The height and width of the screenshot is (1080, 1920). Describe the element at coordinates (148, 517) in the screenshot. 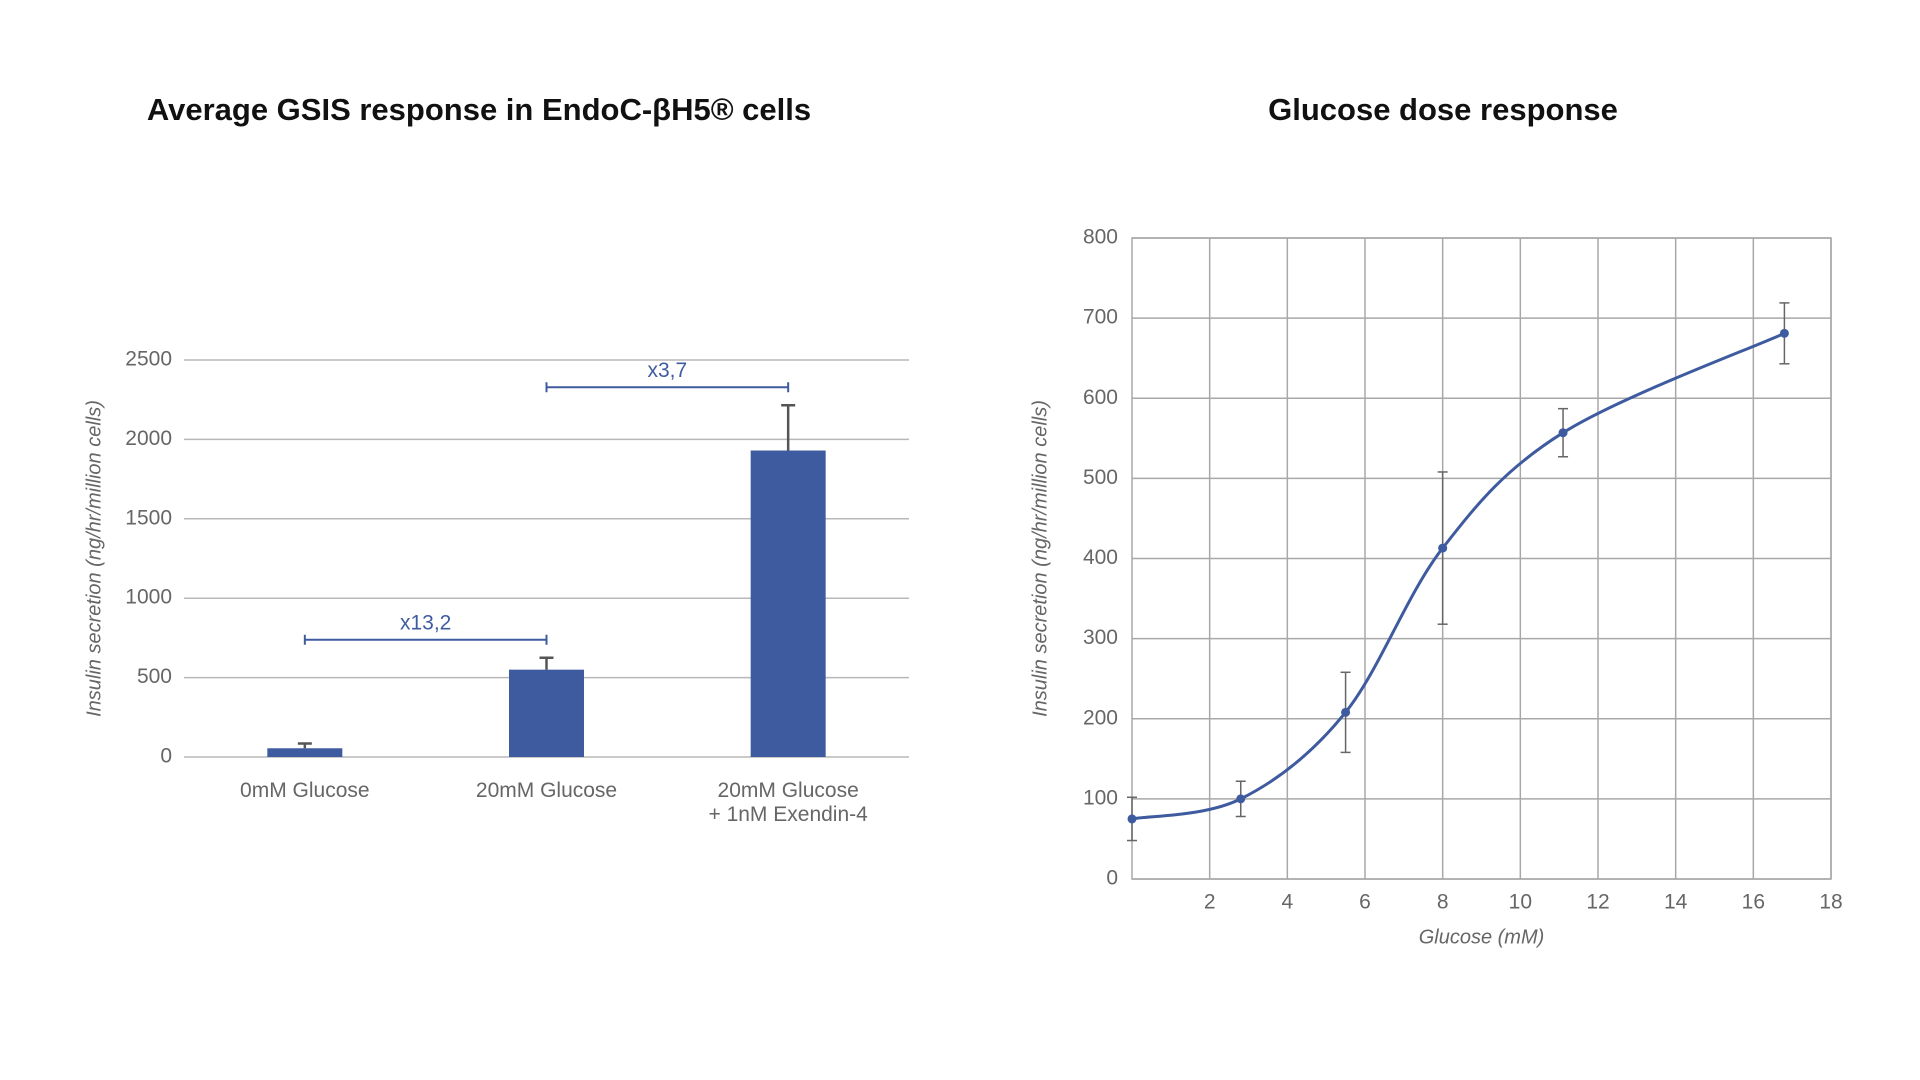

I see `y-tick-label: 1500` at that location.